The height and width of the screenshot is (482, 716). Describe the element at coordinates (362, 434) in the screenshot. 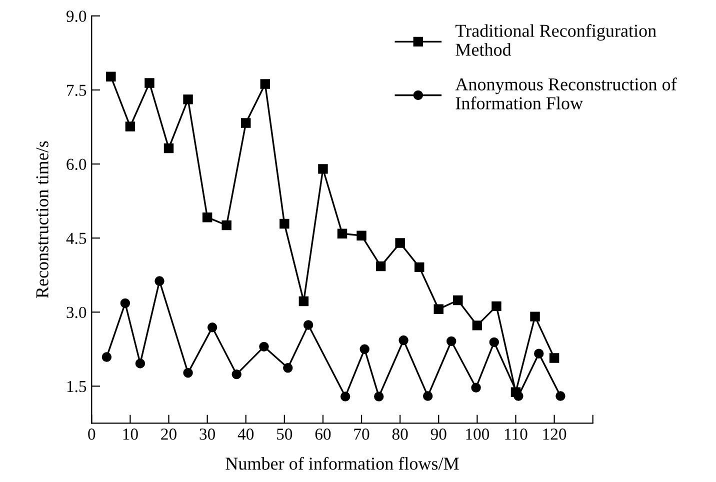

I see `x-tick-label: 70` at that location.